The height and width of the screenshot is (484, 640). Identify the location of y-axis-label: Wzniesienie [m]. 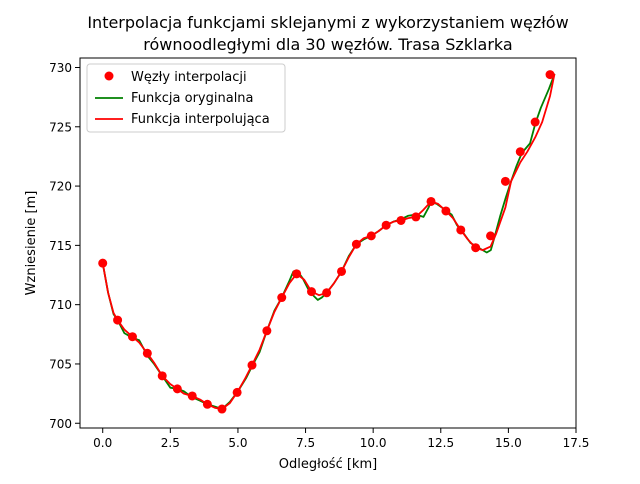
(31, 243).